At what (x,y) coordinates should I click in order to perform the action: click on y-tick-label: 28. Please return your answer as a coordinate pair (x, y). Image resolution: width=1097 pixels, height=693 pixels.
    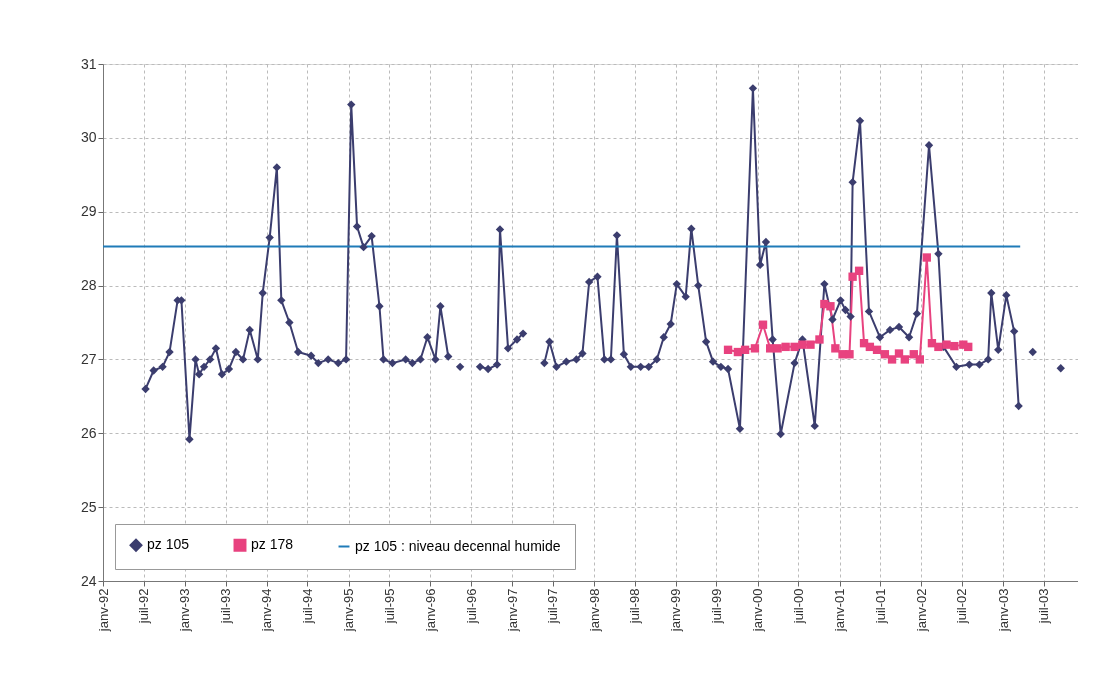
    Looking at the image, I should click on (88, 285).